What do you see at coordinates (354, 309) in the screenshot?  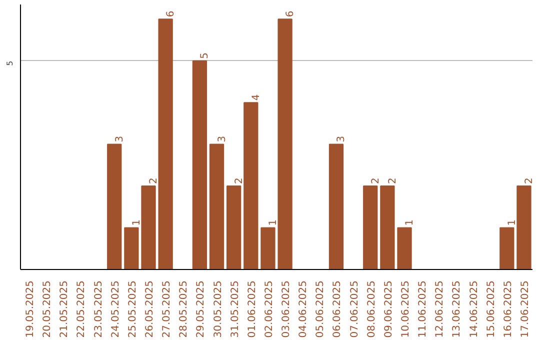 I see `x-tick-label: 07.06.2025` at bounding box center [354, 309].